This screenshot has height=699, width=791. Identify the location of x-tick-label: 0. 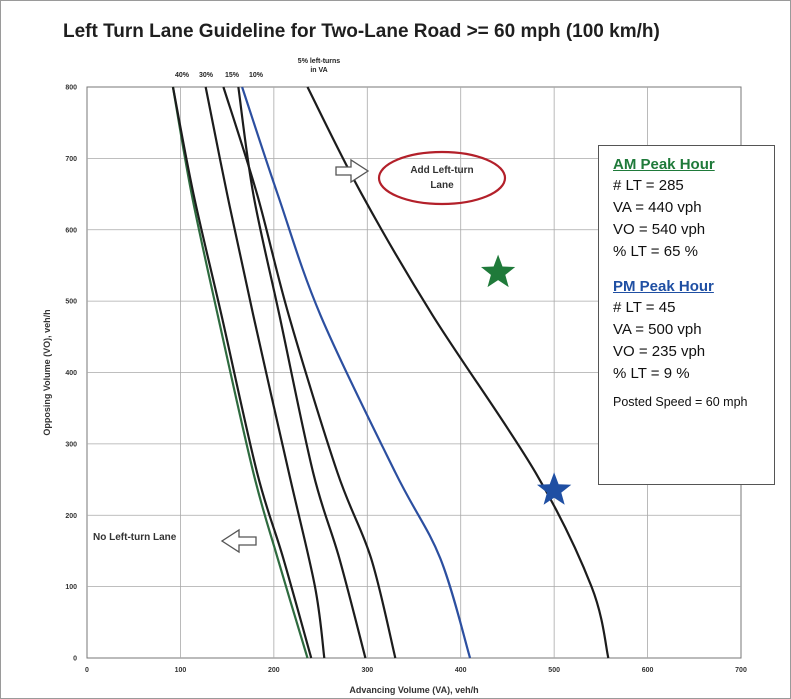
(87, 670).